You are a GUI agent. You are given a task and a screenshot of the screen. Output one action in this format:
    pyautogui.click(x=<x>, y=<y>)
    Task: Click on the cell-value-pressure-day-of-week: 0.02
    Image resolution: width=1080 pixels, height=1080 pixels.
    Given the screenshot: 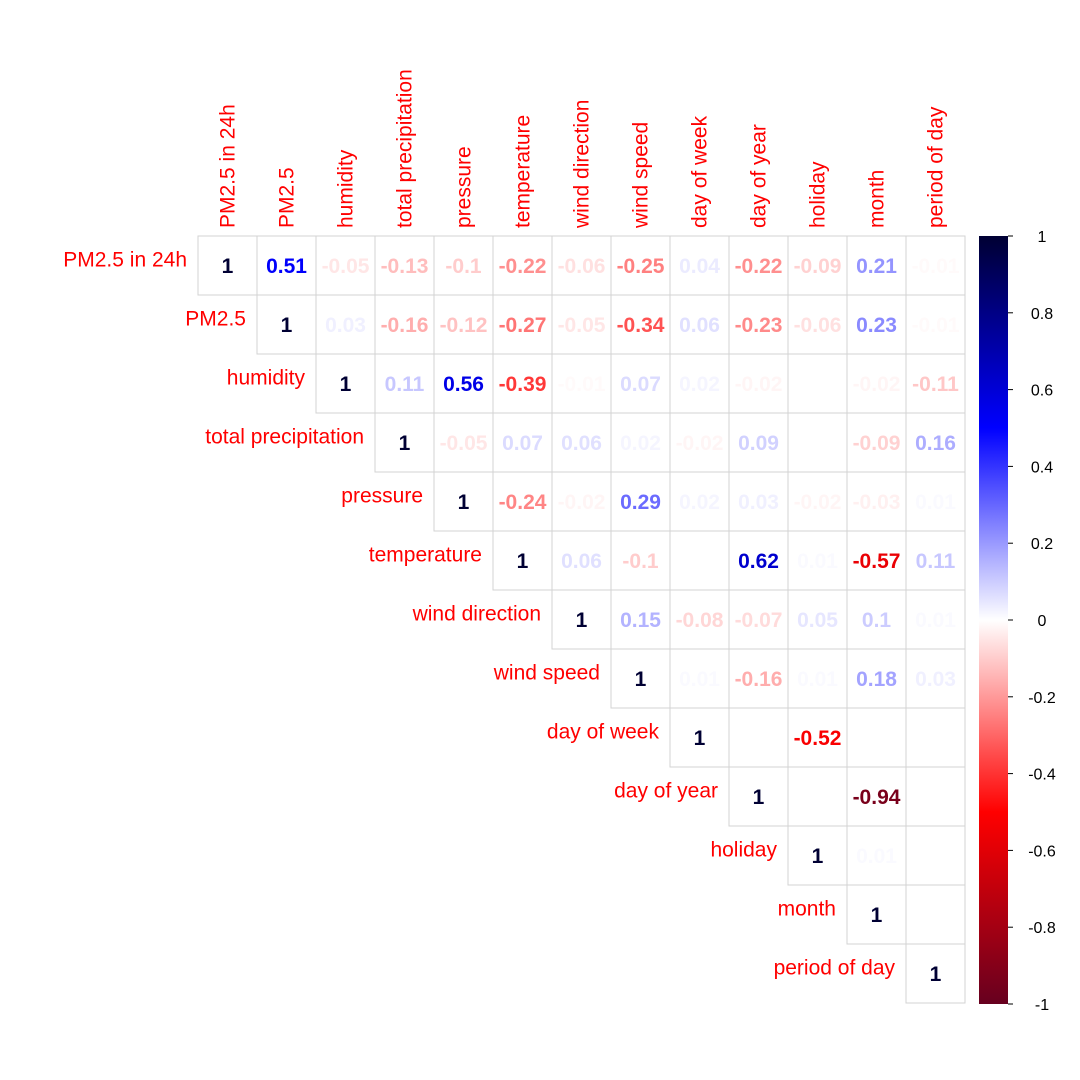 What is the action you would take?
    pyautogui.click(x=699, y=502)
    